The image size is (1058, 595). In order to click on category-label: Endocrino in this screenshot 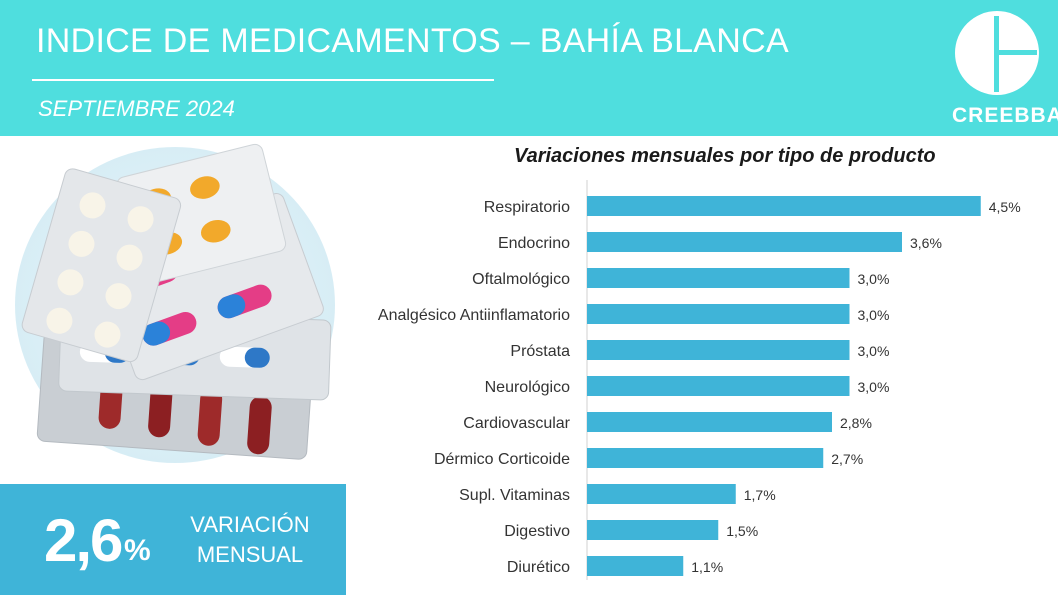, I will do `click(534, 243)`.